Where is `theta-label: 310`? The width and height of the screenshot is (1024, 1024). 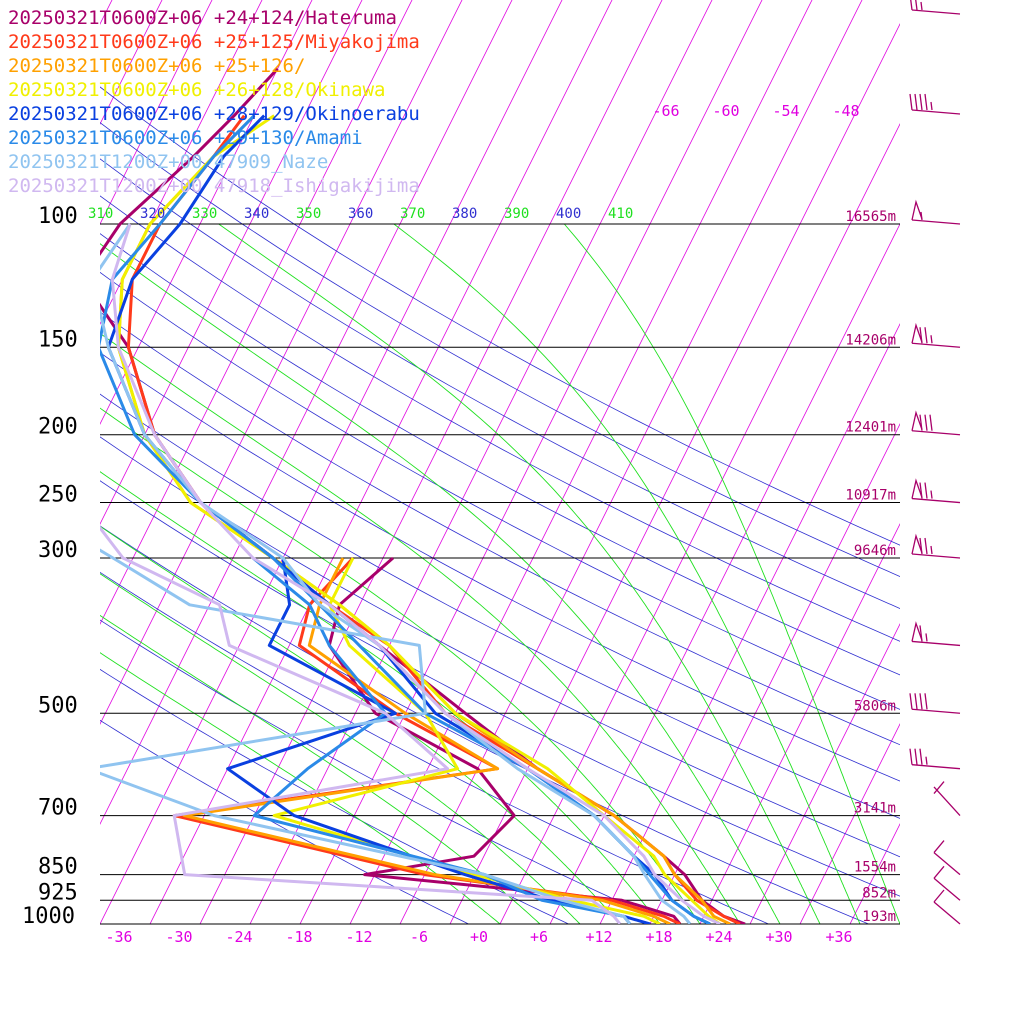
theta-label: 310 is located at coordinates (100, 214).